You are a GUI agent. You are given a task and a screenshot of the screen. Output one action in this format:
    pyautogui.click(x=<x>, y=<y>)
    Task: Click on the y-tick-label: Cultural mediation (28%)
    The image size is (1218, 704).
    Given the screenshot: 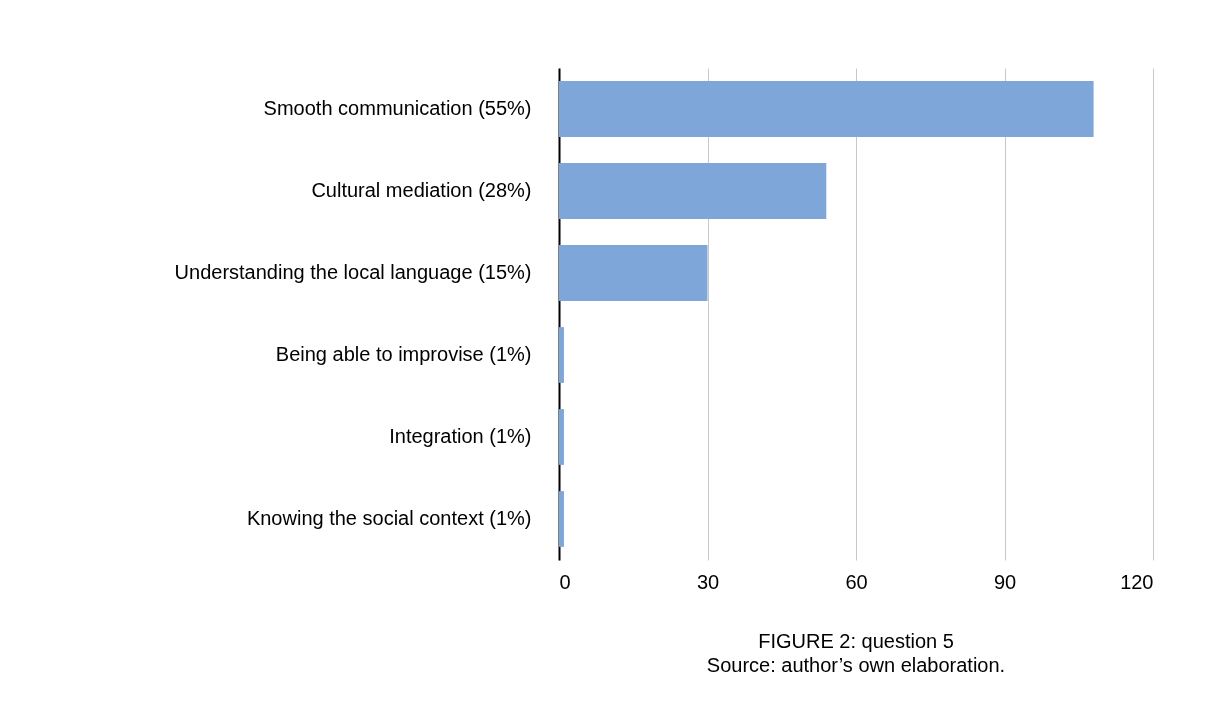 What is the action you would take?
    pyautogui.click(x=421, y=190)
    